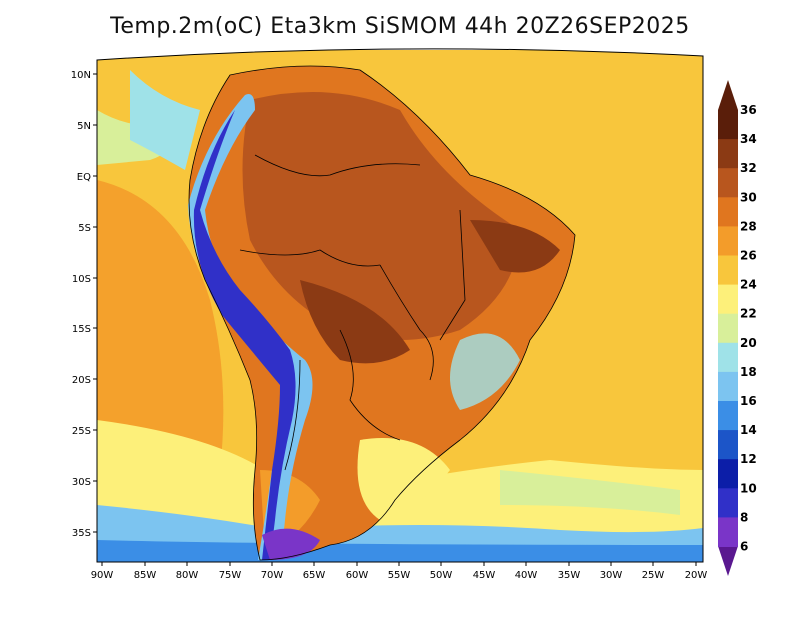 This screenshot has height=618, width=800. Describe the element at coordinates (81, 329) in the screenshot. I see `lat-label: 15S` at that location.